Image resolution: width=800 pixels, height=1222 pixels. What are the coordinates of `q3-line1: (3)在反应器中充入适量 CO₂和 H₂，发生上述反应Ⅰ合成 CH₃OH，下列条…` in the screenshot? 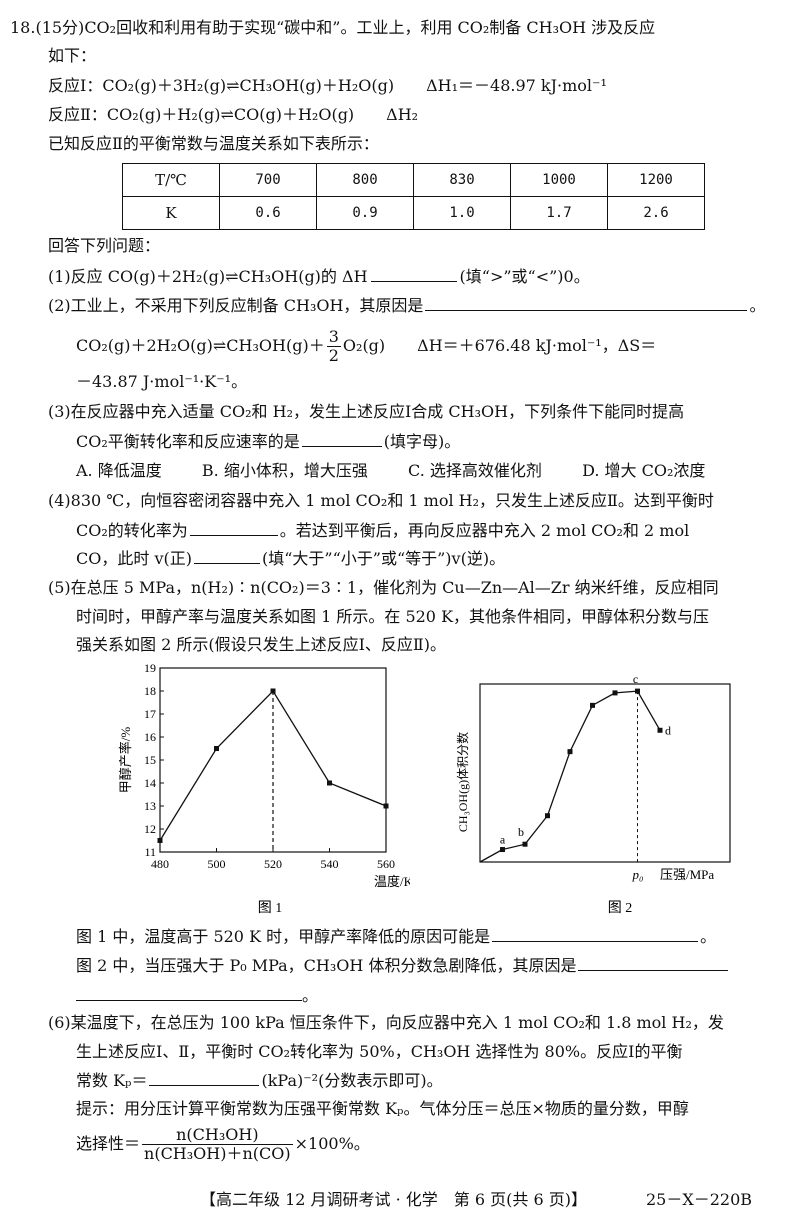 It's located at (366, 411).